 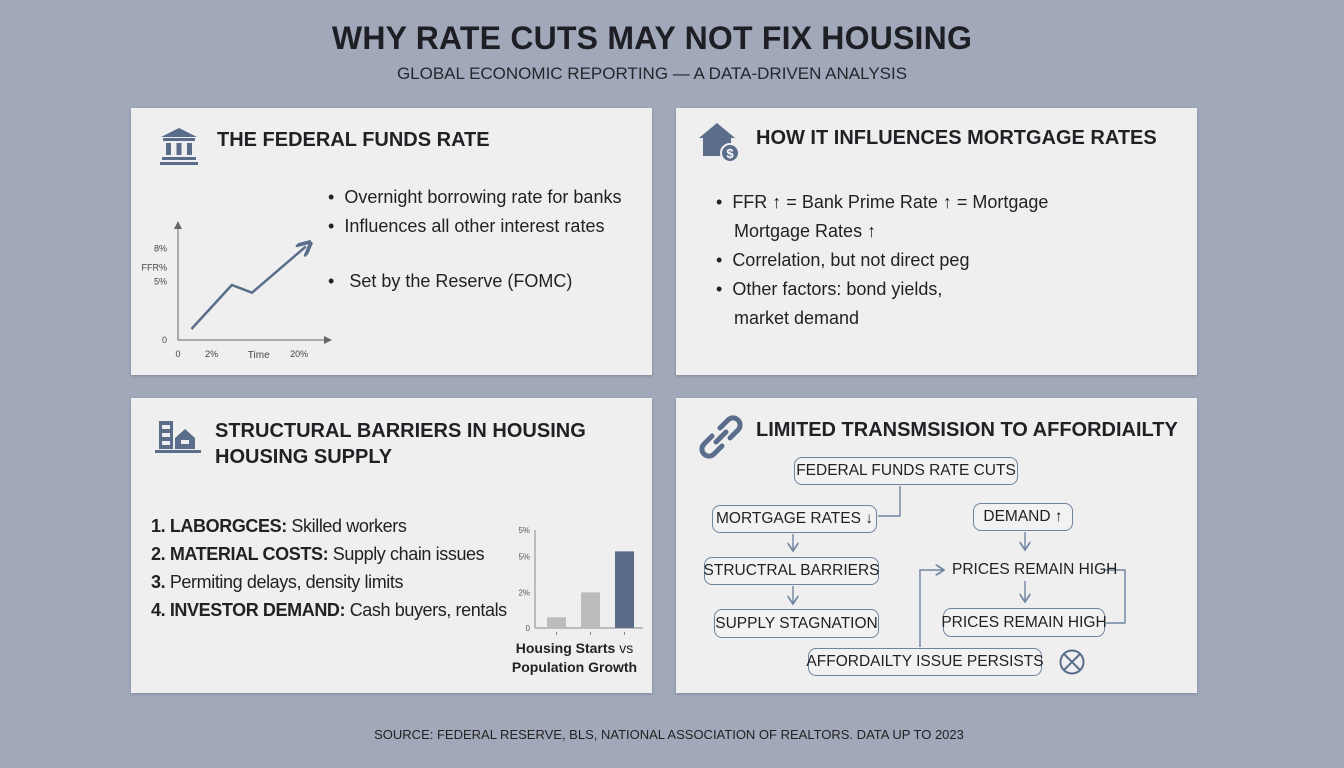 I want to click on bullet: • Set by the Reserve (FOMC), so click(x=450, y=281).